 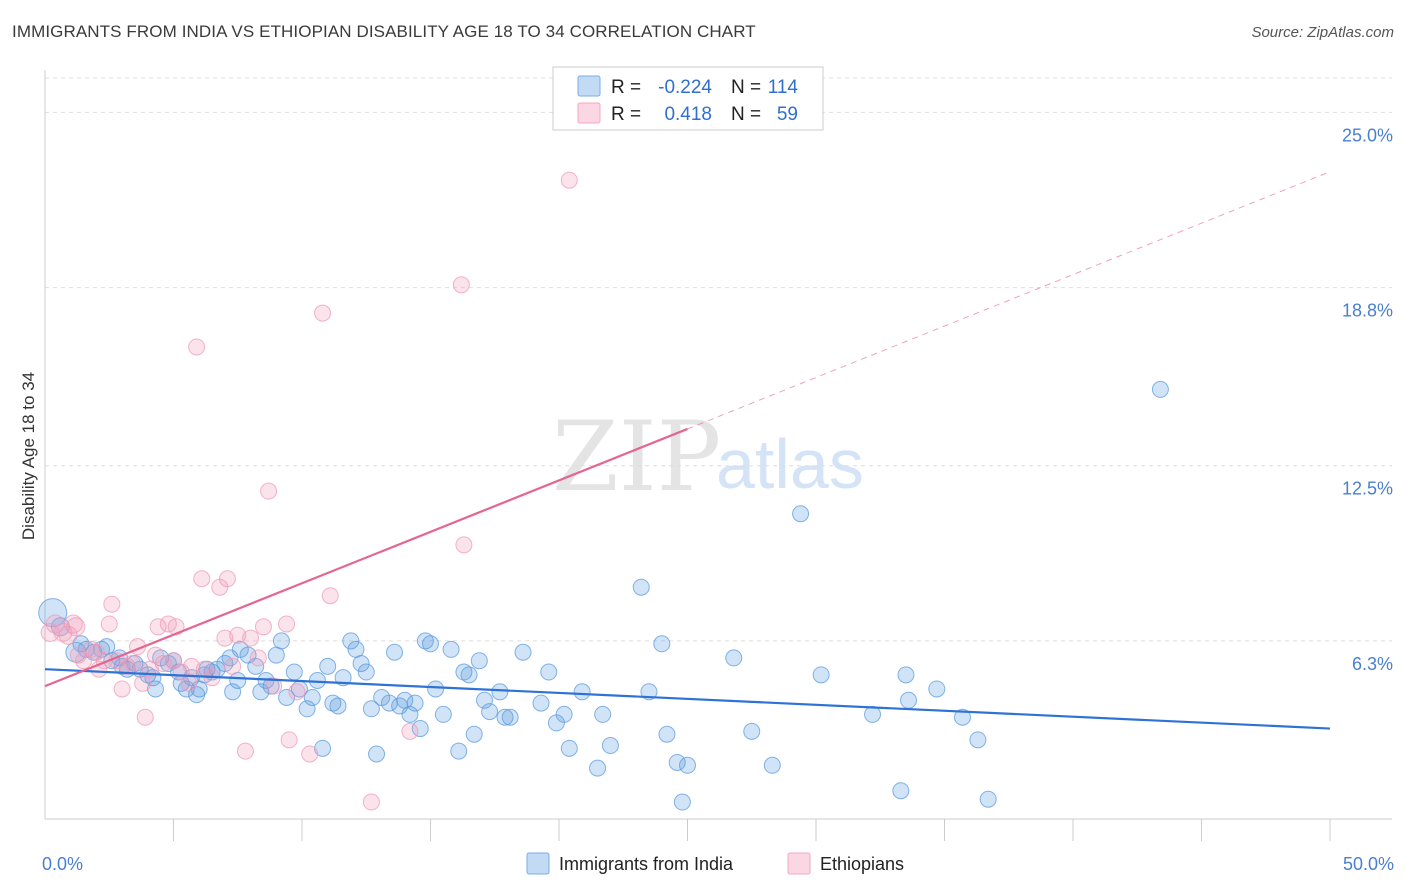 I want to click on x-tick-label-min: 0.0%, so click(x=62, y=864).